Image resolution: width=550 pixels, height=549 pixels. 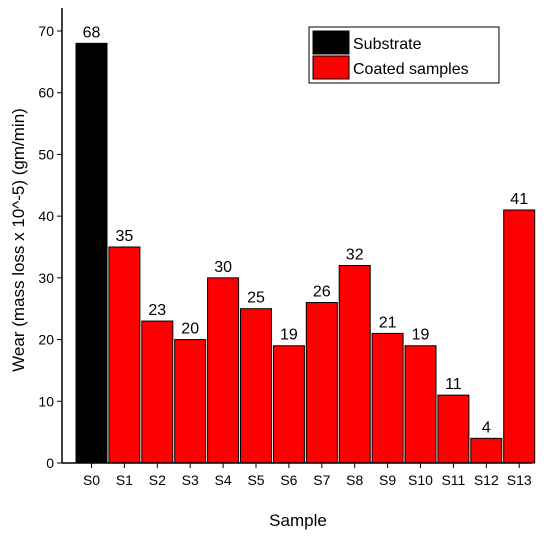 What do you see at coordinates (91, 480) in the screenshot?
I see `x-tick-label-s0: S0` at bounding box center [91, 480].